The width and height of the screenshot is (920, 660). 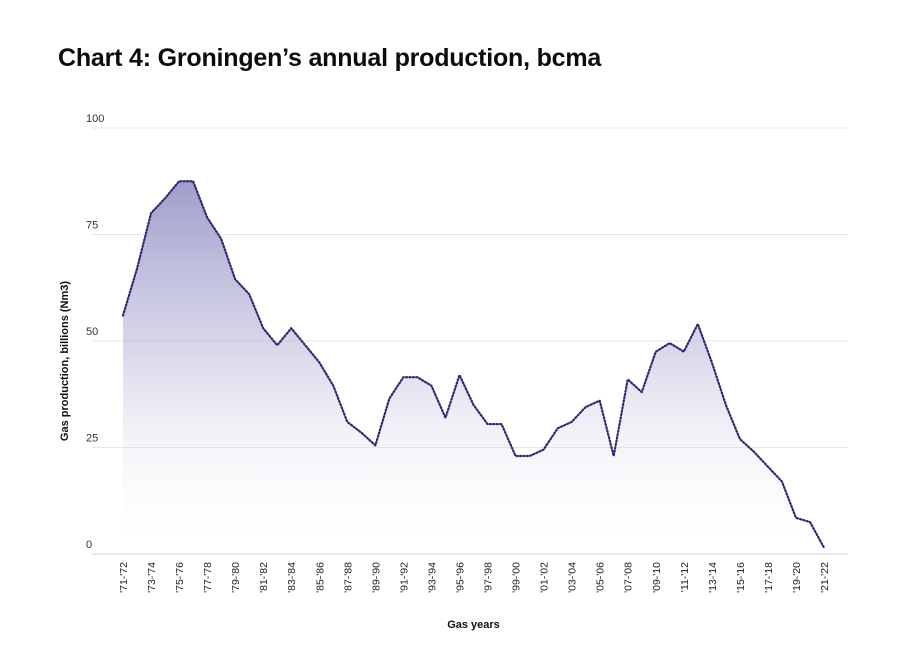 I want to click on x-tick-label: '21-'22, so click(x=825, y=577).